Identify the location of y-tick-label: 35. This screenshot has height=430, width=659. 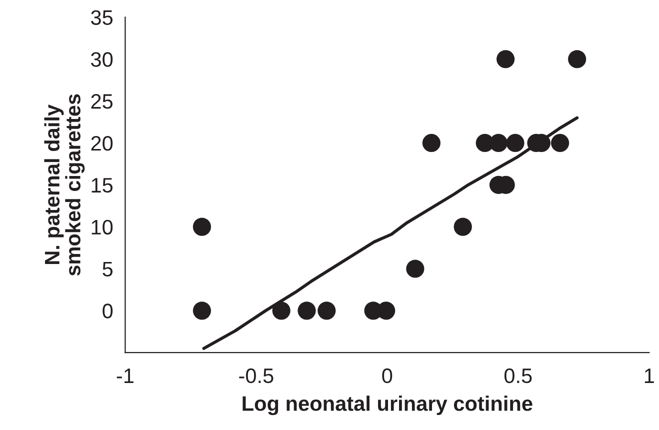
(102, 17).